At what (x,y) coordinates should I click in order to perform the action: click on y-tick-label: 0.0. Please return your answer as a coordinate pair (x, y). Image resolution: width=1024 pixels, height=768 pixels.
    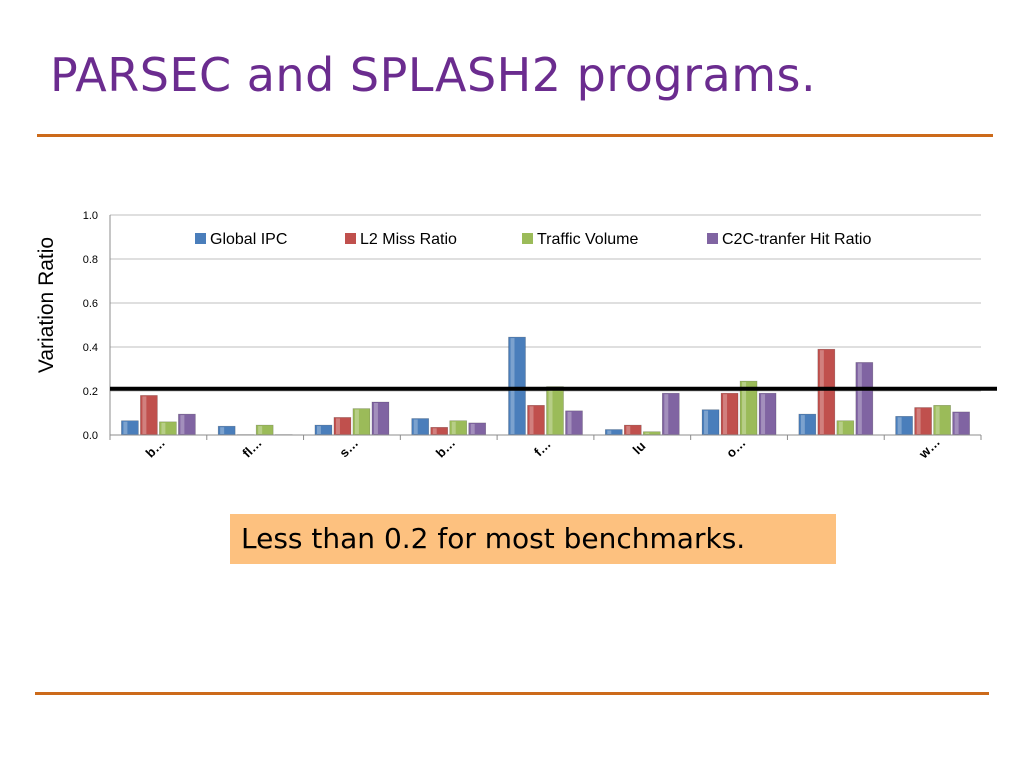
    Looking at the image, I should click on (90, 436).